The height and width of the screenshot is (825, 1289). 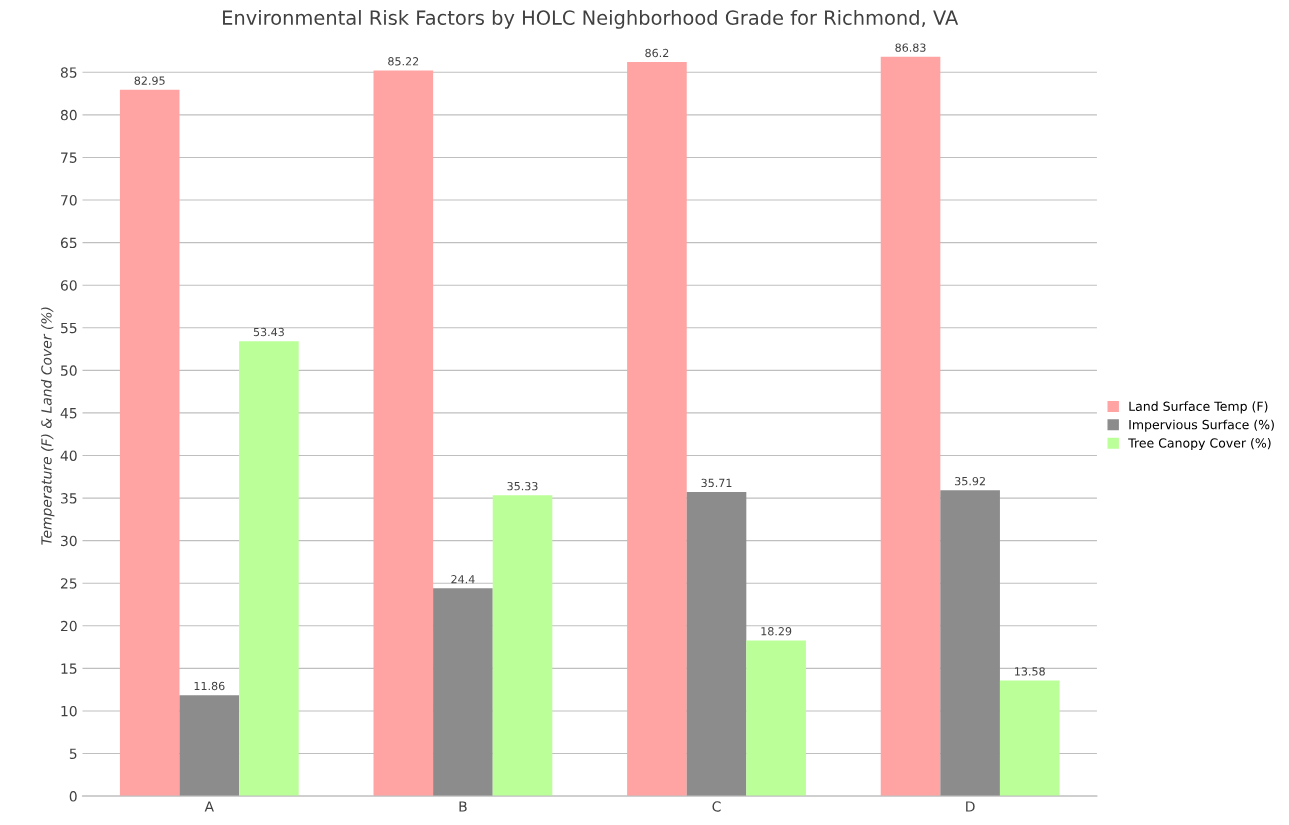 I want to click on data-label: 86.83, so click(x=910, y=47).